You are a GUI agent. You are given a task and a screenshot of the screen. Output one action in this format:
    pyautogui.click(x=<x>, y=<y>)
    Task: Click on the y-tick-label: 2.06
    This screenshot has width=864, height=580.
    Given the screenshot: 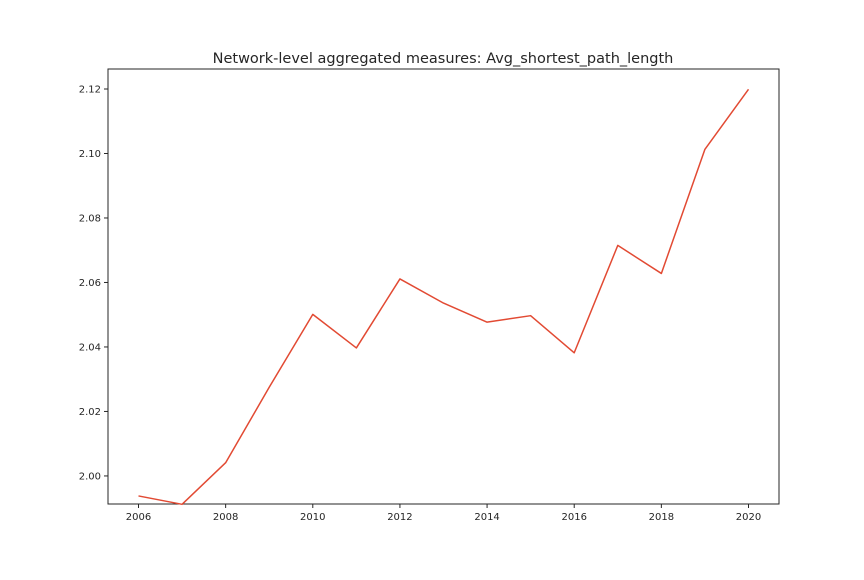 What is the action you would take?
    pyautogui.click(x=90, y=283)
    